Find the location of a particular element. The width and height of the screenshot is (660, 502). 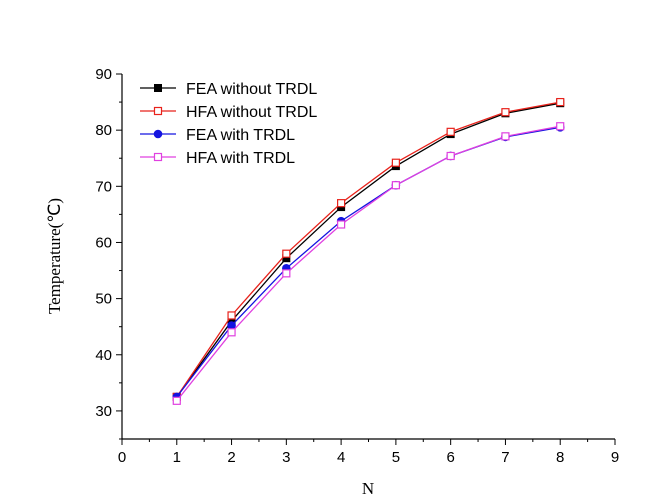

x-tick-label: 1 is located at coordinates (177, 457).